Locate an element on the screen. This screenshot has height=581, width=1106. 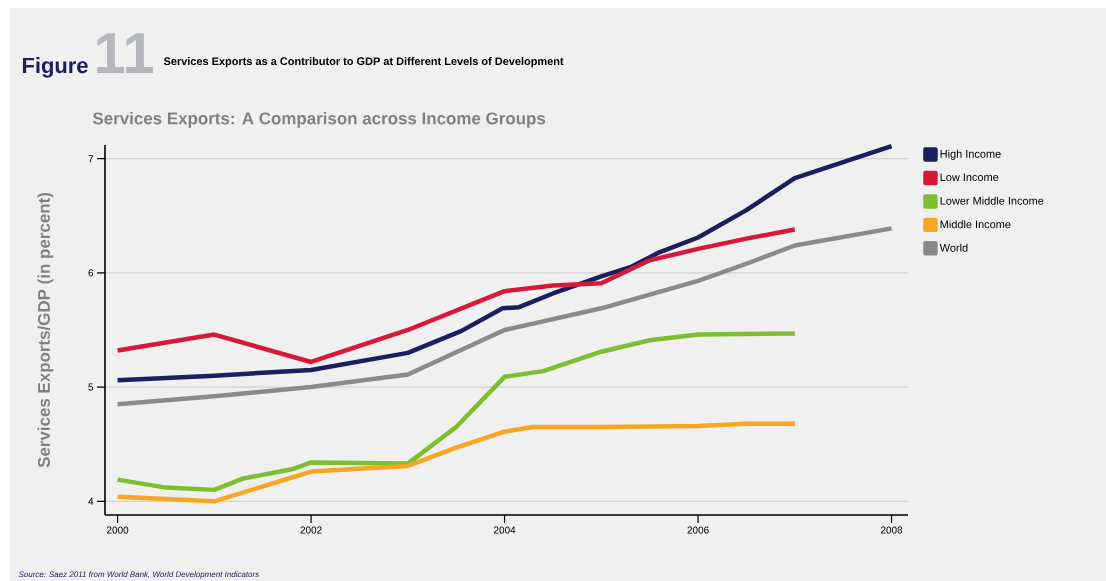
x-tick-label: 2002 is located at coordinates (311, 530).